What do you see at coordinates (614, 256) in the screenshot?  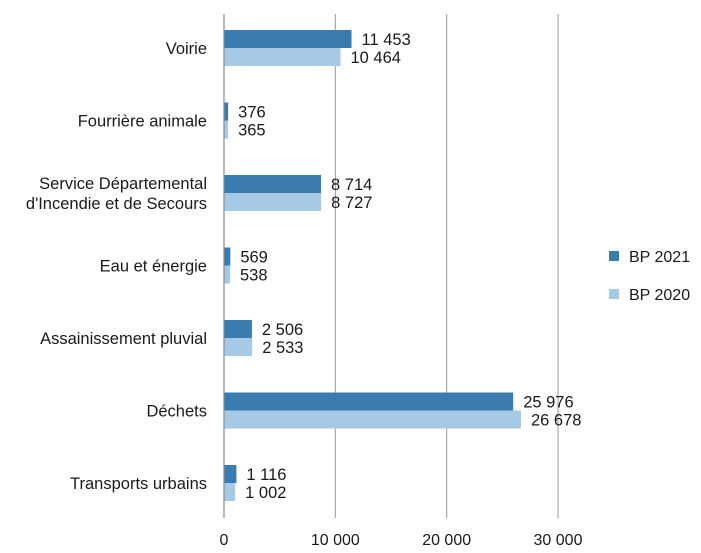 I see `legend-swatch-bp2021` at bounding box center [614, 256].